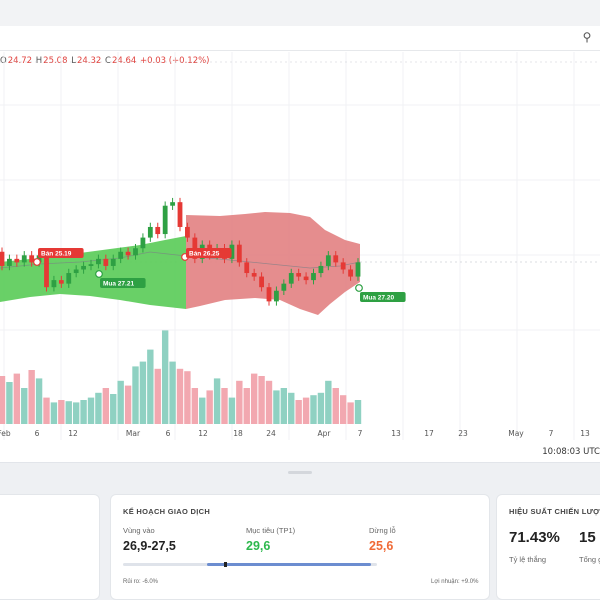 The height and width of the screenshot is (600, 600). What do you see at coordinates (225, 564) in the screenshot?
I see `risk-reward-marker` at bounding box center [225, 564].